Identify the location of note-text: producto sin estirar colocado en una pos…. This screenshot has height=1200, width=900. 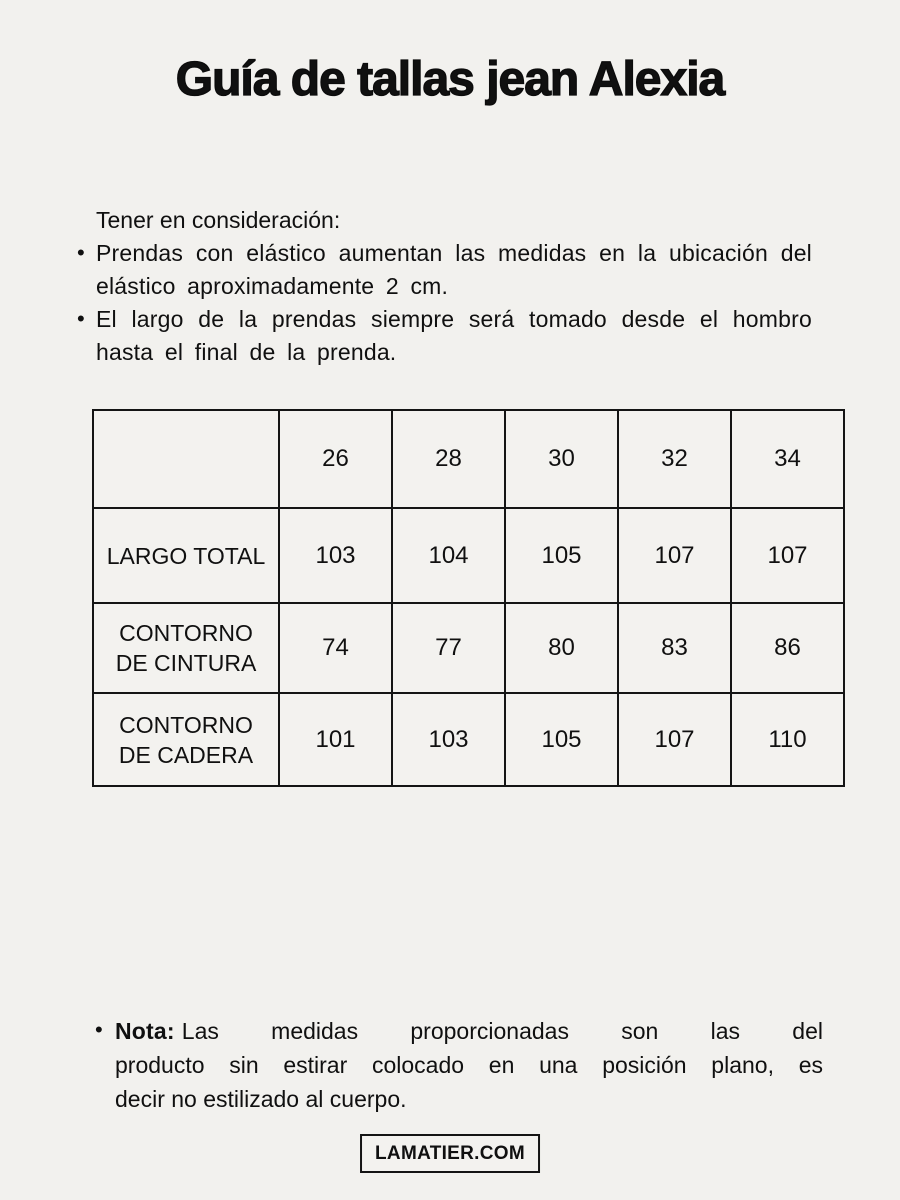
(469, 1065).